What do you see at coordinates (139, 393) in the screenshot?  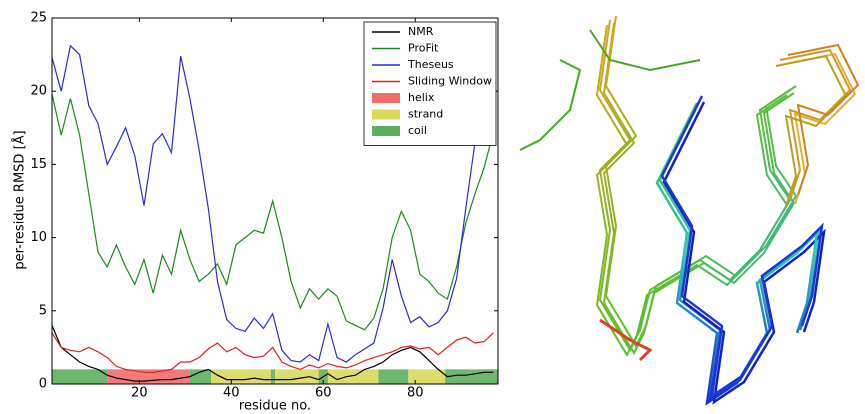 I see `x-tick-label: 20` at bounding box center [139, 393].